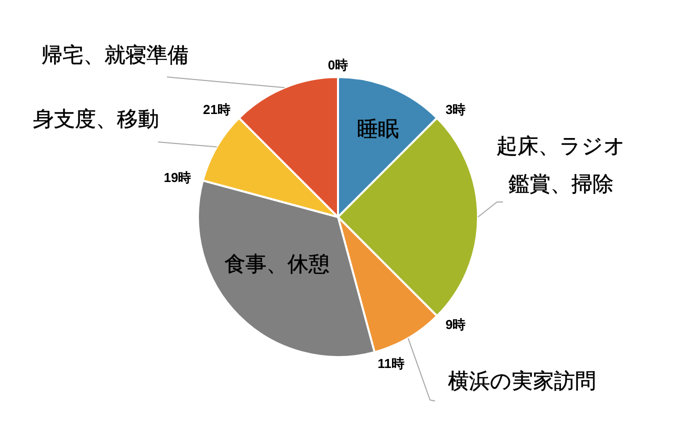 This screenshot has height=438, width=680. Describe the element at coordinates (338, 65) in the screenshot. I see `text: 0時` at that location.